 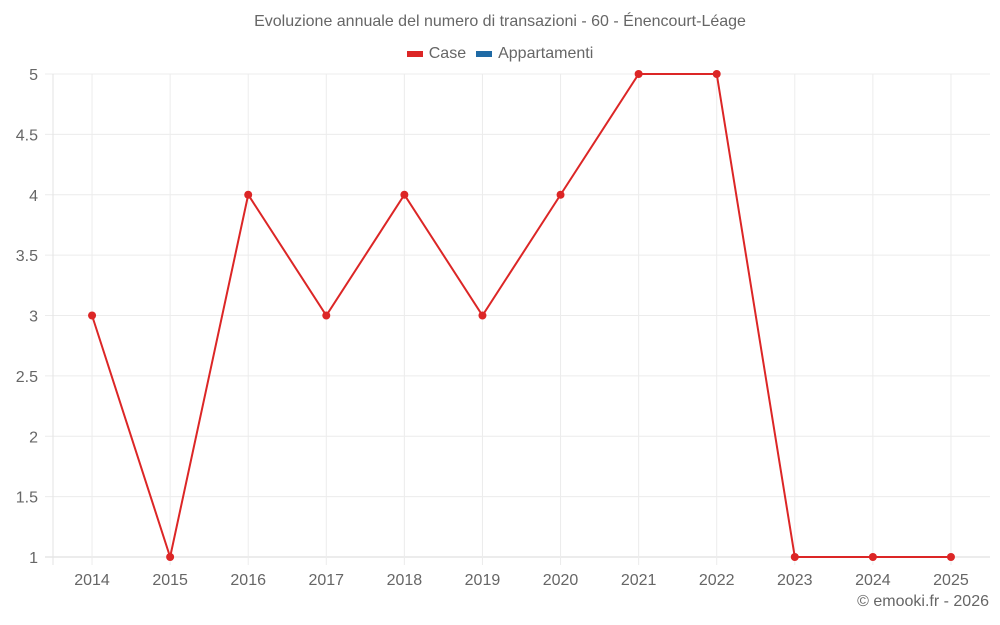 I want to click on x-tick-label: 2023, so click(x=795, y=580).